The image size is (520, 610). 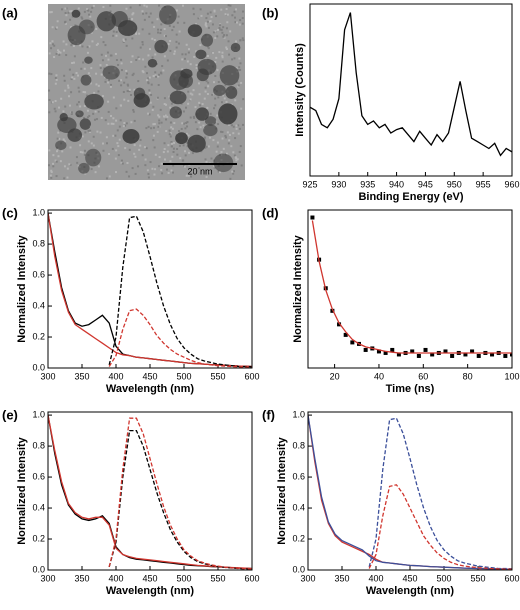 I want to click on x-tick-label: 500, so click(x=183, y=578).